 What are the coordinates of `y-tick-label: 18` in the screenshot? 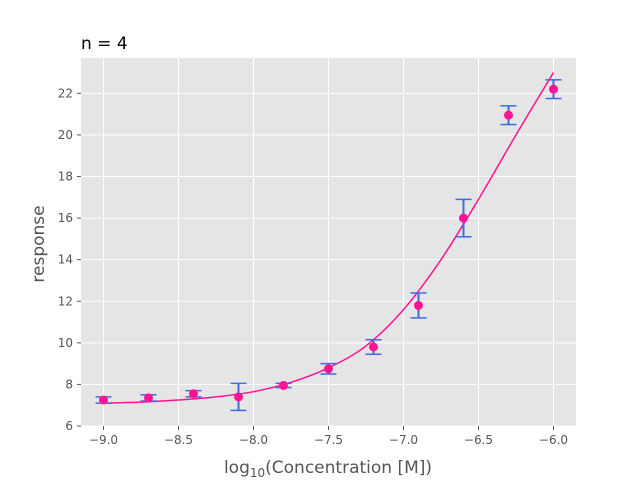 It's located at (65, 177).